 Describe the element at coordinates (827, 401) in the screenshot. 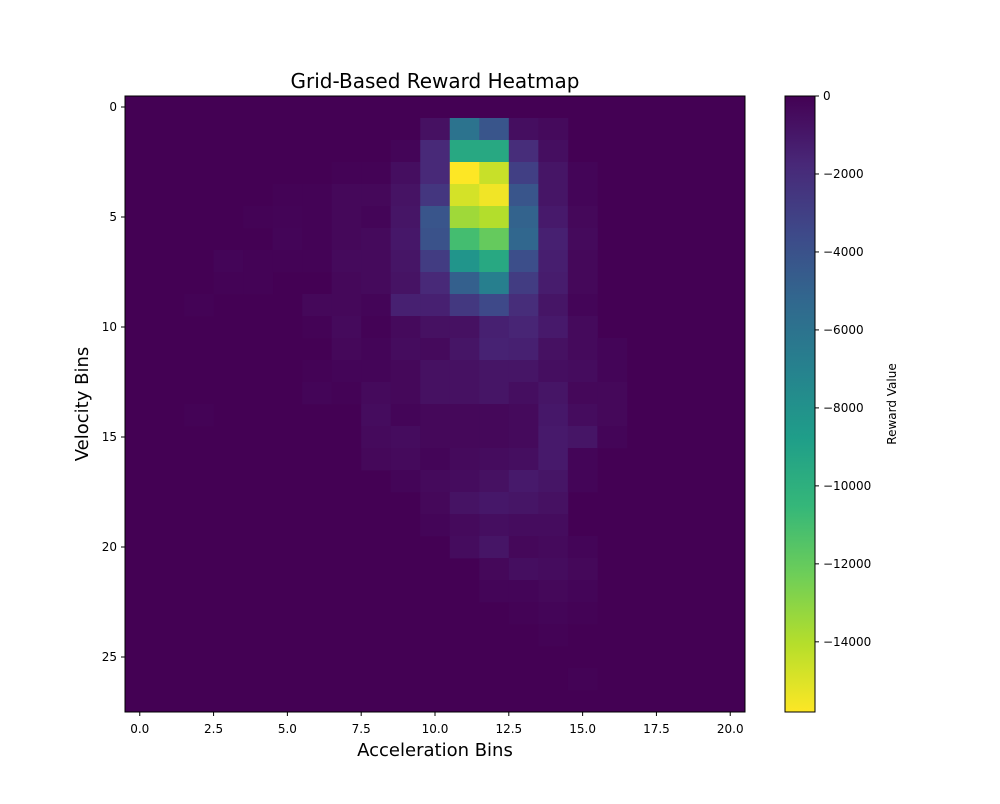

I see `colorbar: 0 −2000 −4000 −6000 −8000 −10000 −12000 −14000` at that location.